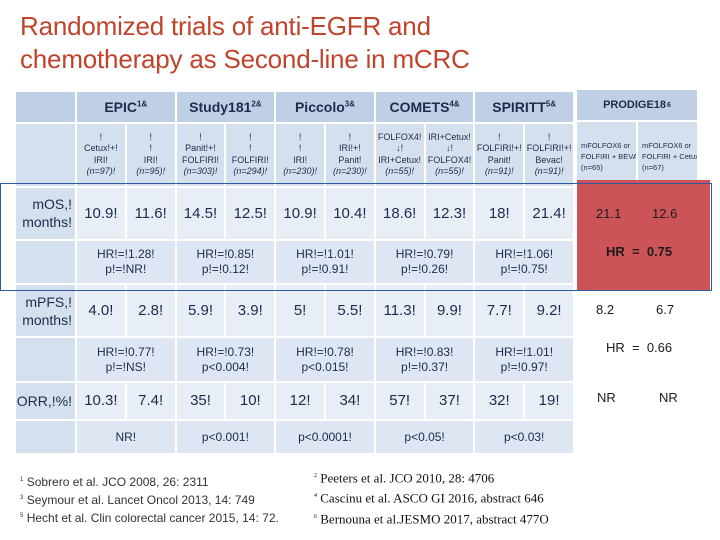 This screenshot has width=720, height=540. What do you see at coordinates (325, 437) in the screenshot?
I see `orr-pvalue-cell: p<0.0001!` at bounding box center [325, 437].